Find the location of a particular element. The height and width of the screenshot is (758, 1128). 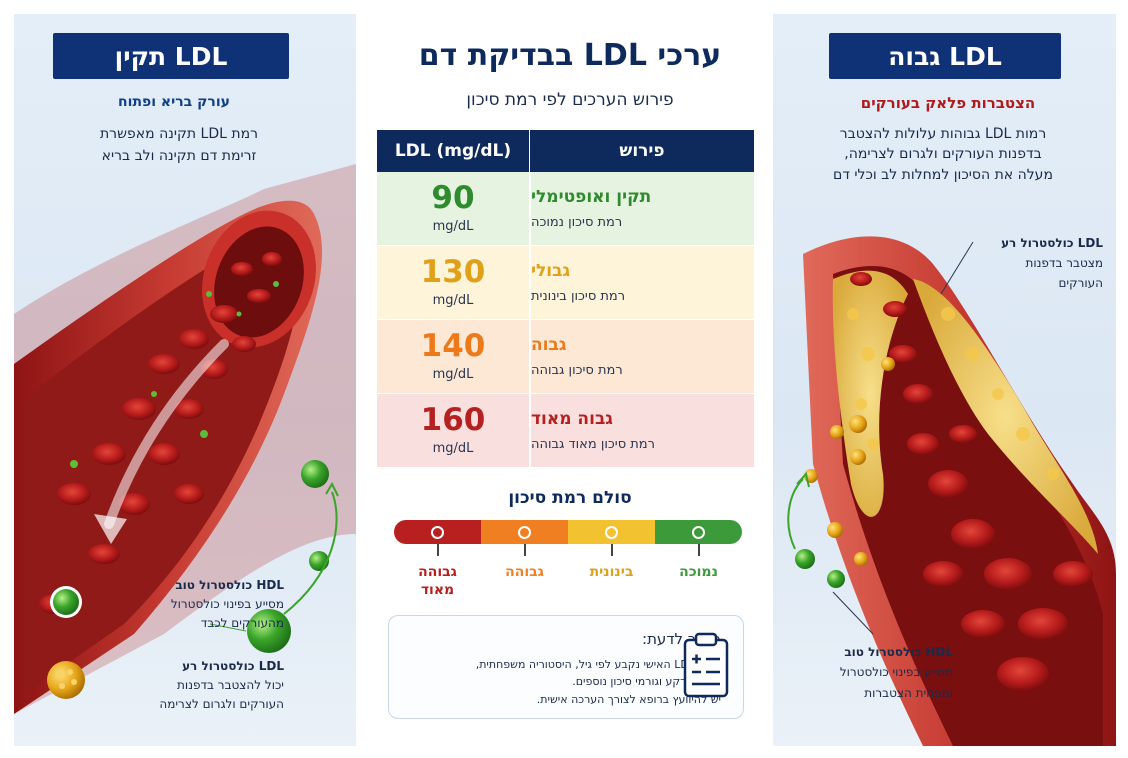

healthy-artery-heading: עורק בריא ופתוח is located at coordinates (174, 102).